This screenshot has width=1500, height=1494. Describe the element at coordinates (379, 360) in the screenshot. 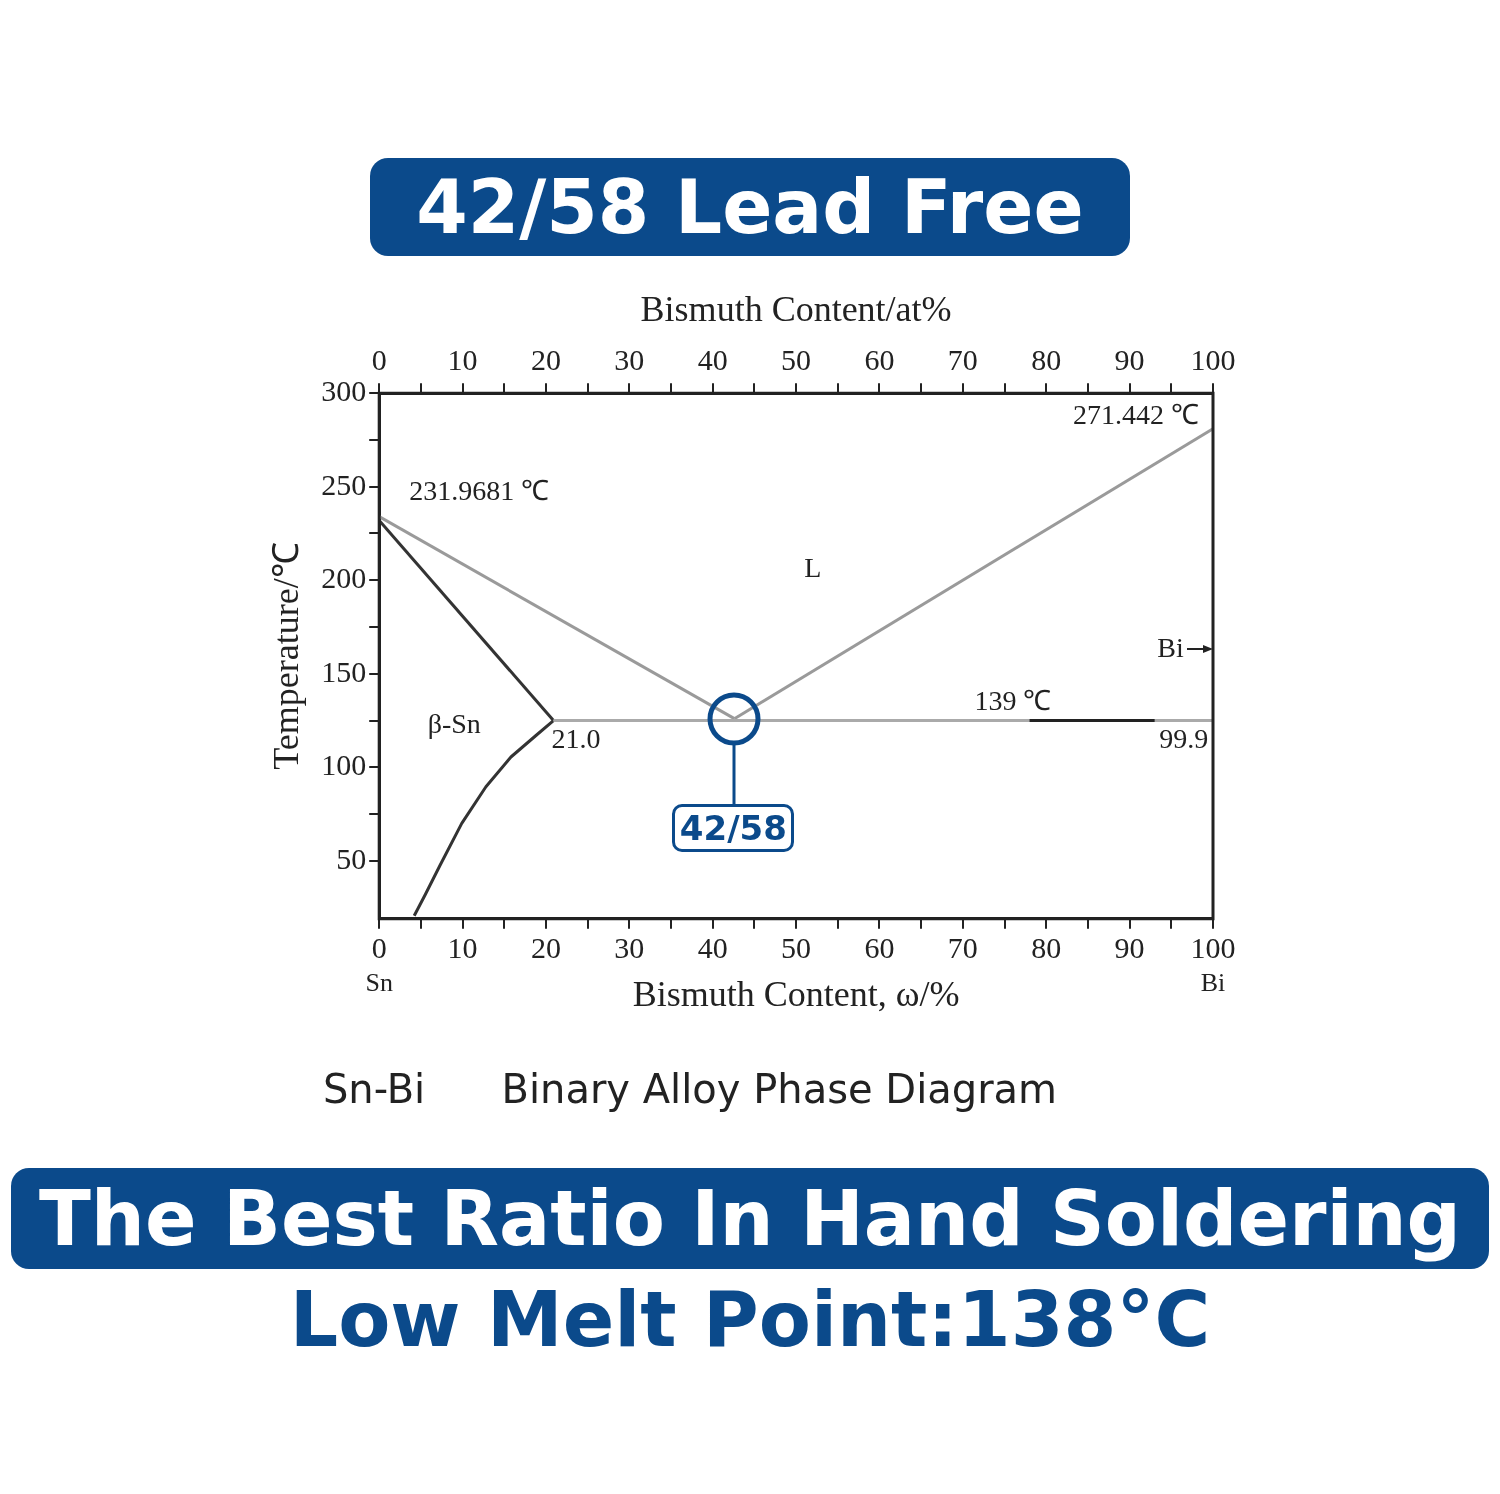

I see `x2-tick-label: 0` at that location.